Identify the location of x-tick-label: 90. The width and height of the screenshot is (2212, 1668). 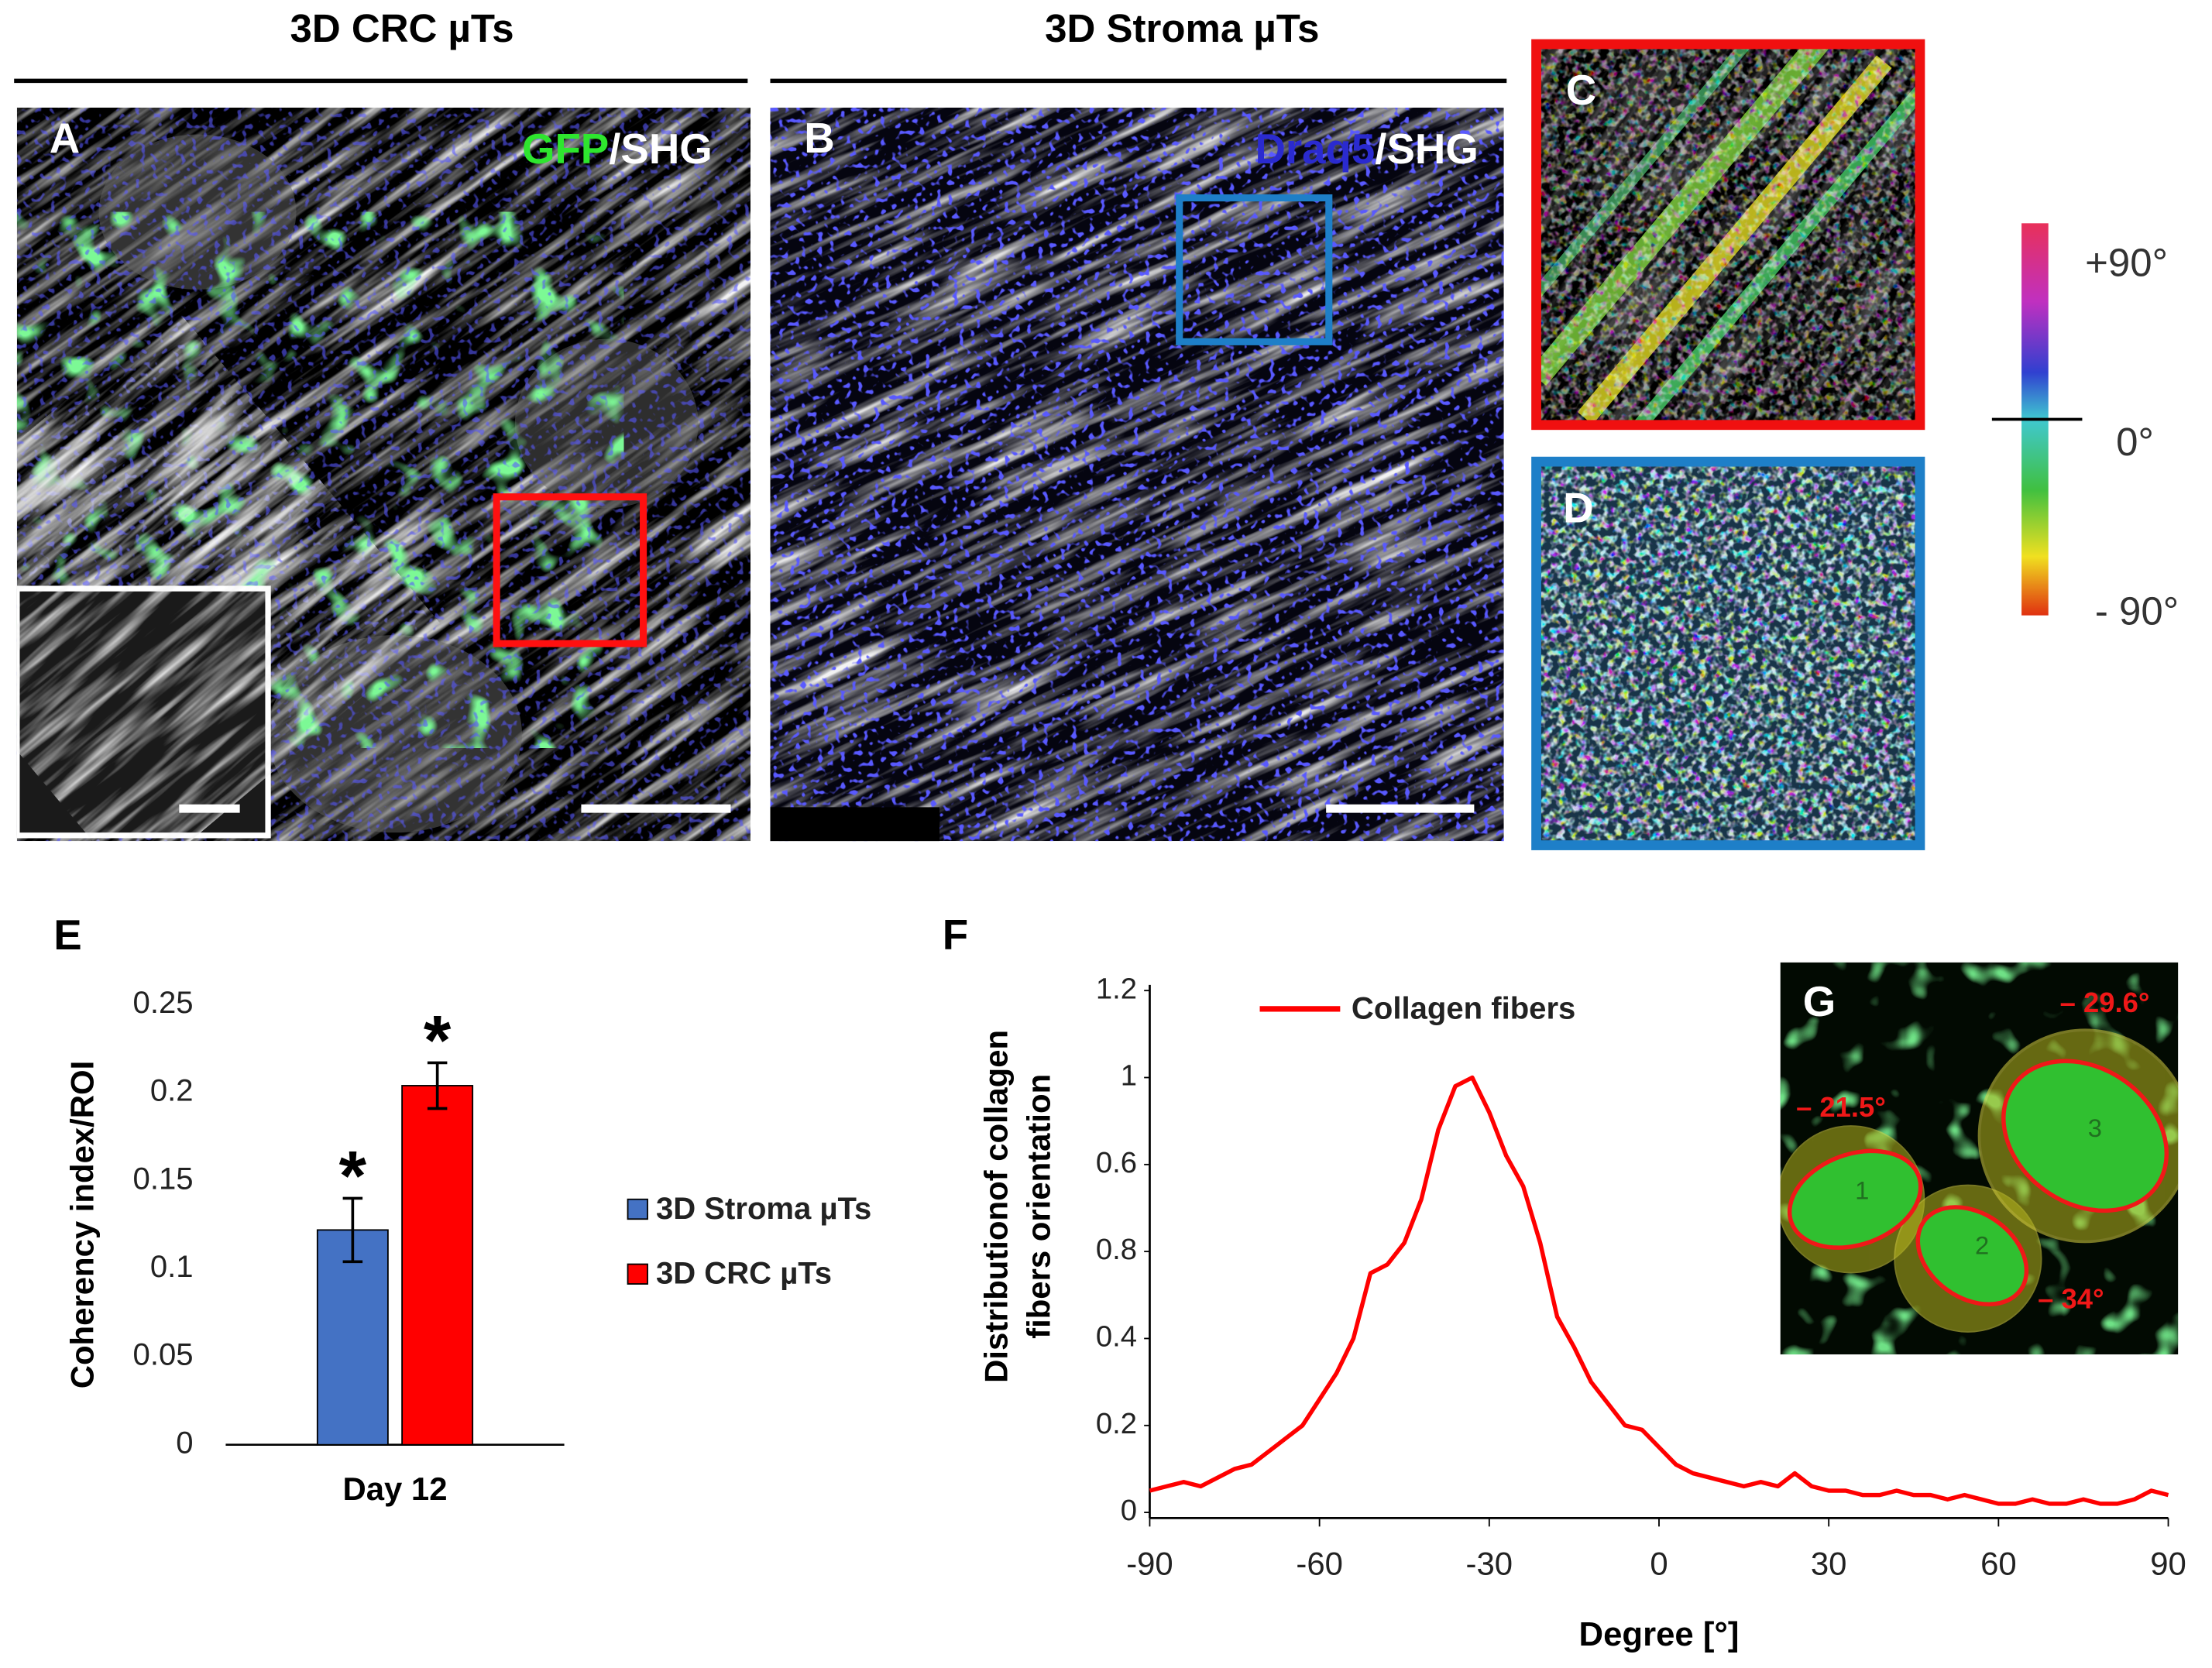
(2168, 1563).